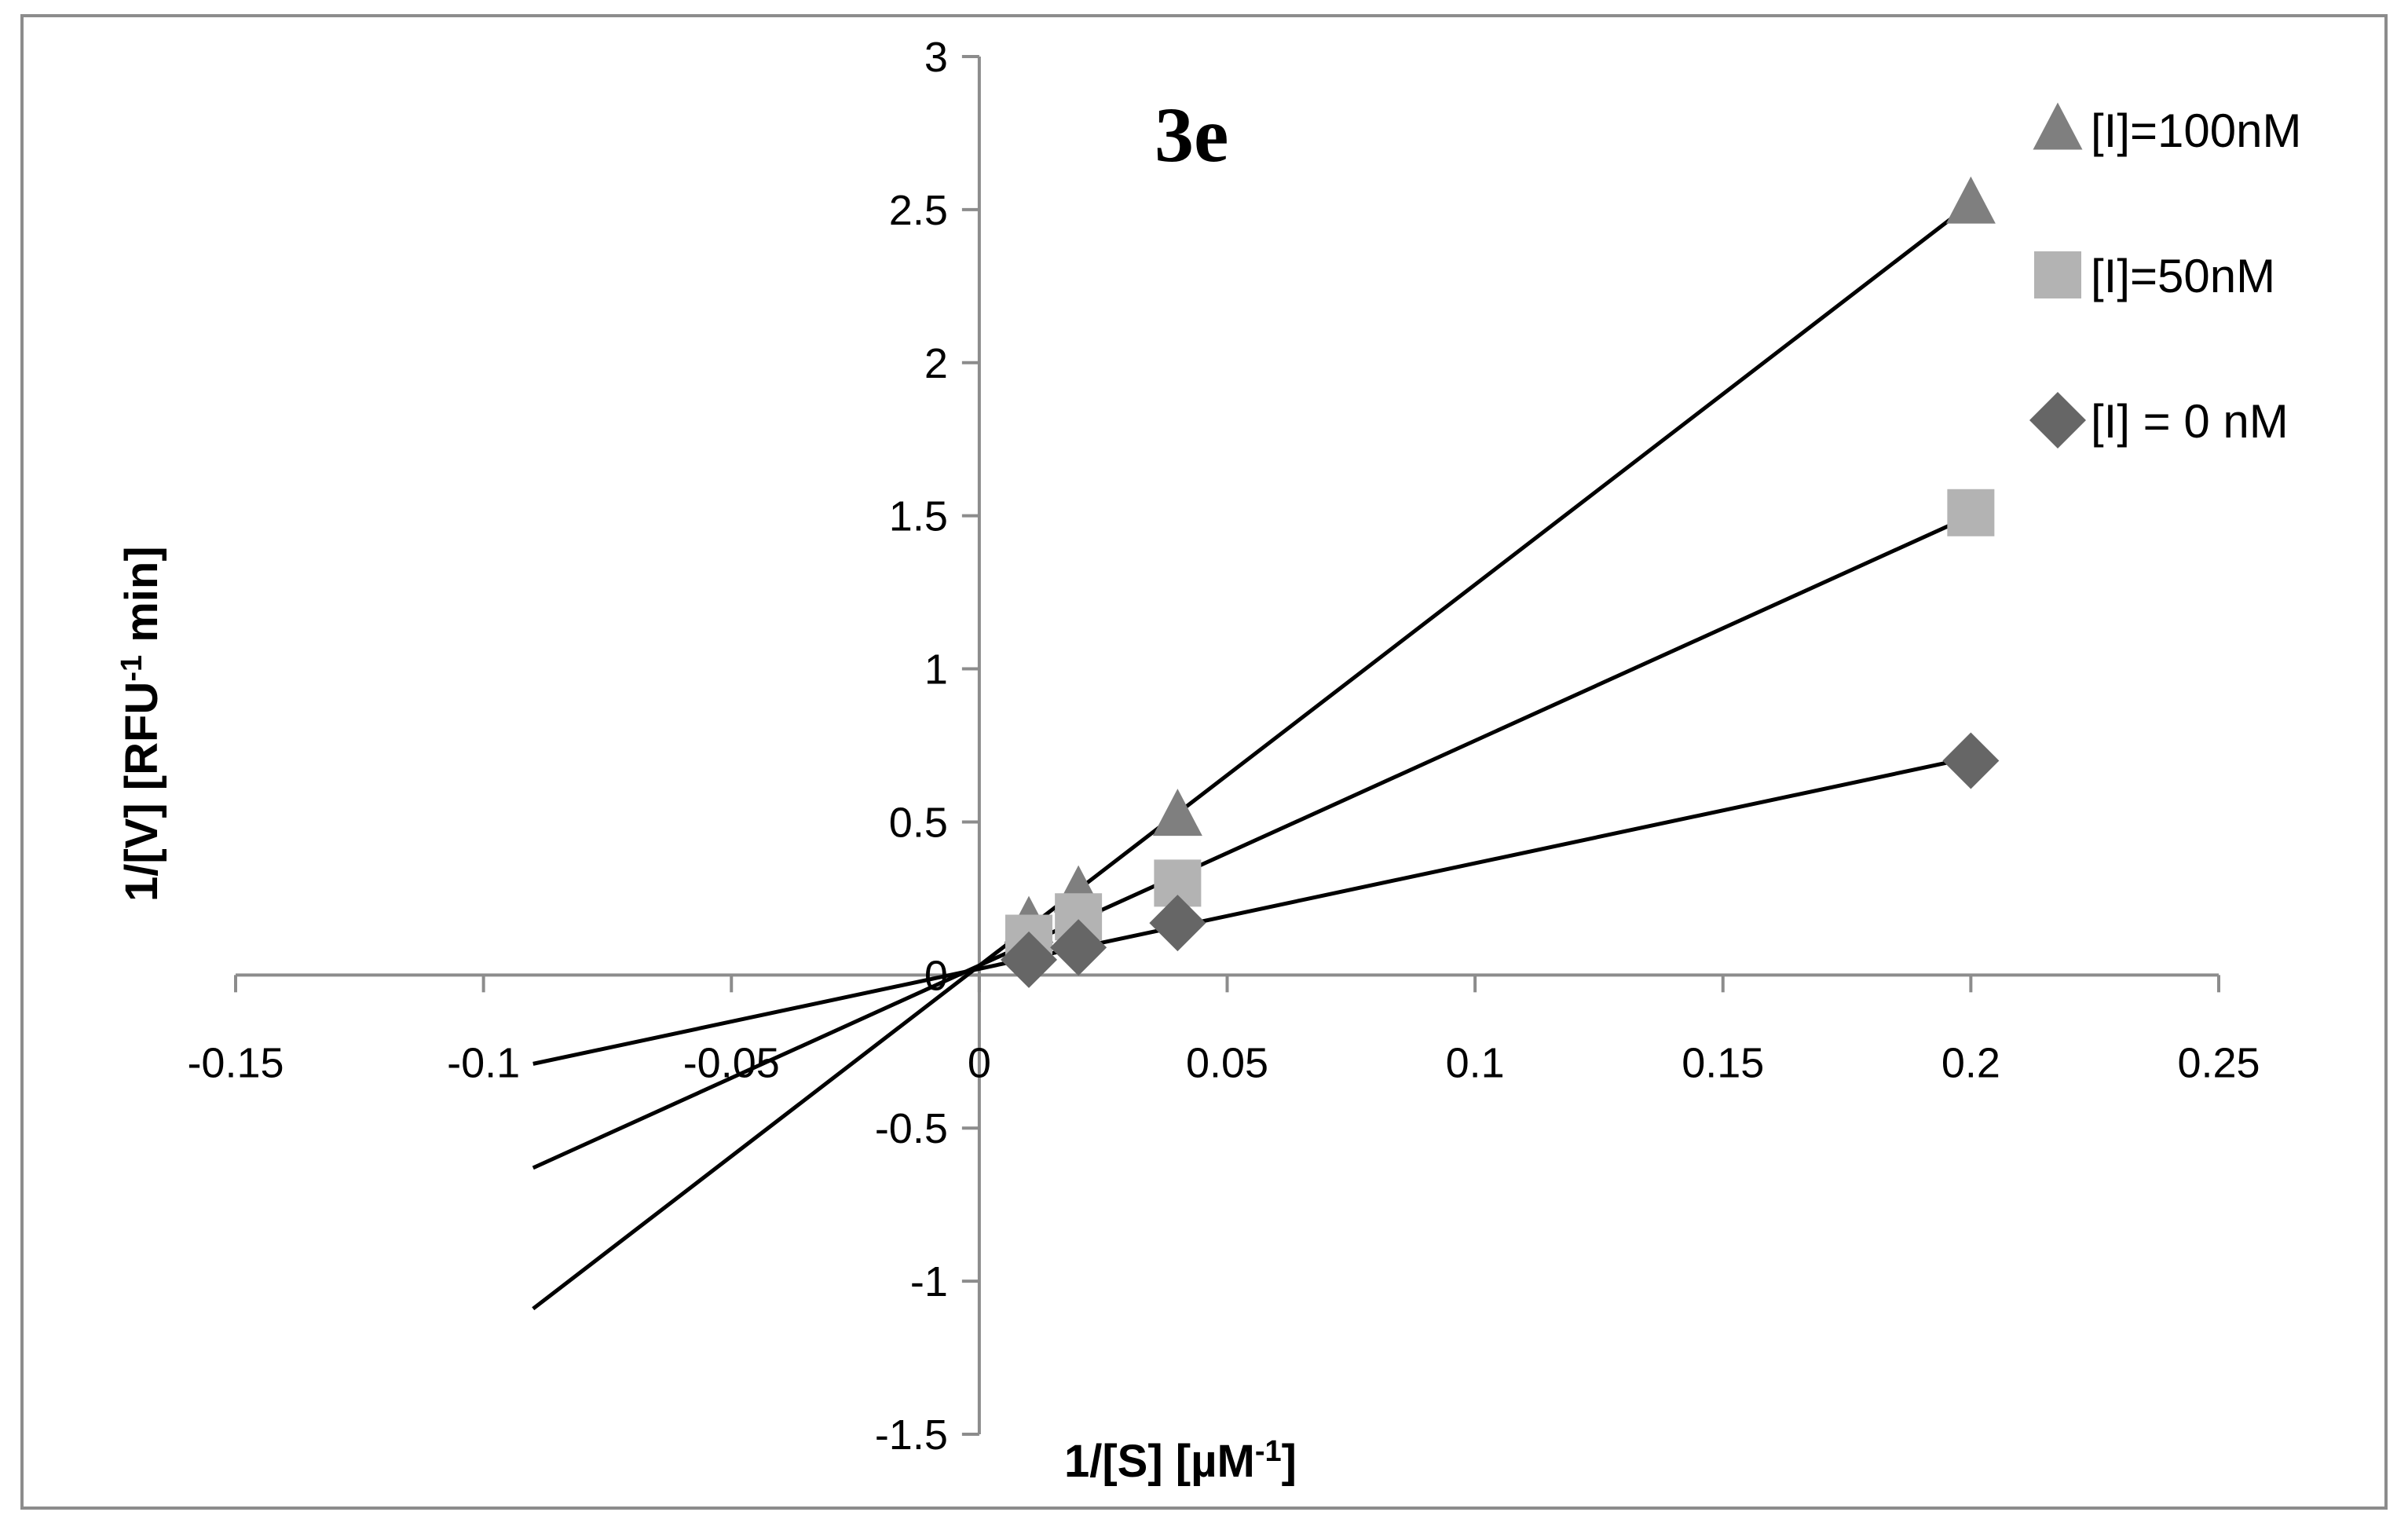  Describe the element at coordinates (1723, 1062) in the screenshot. I see `x-tick-label: 0.15` at that location.